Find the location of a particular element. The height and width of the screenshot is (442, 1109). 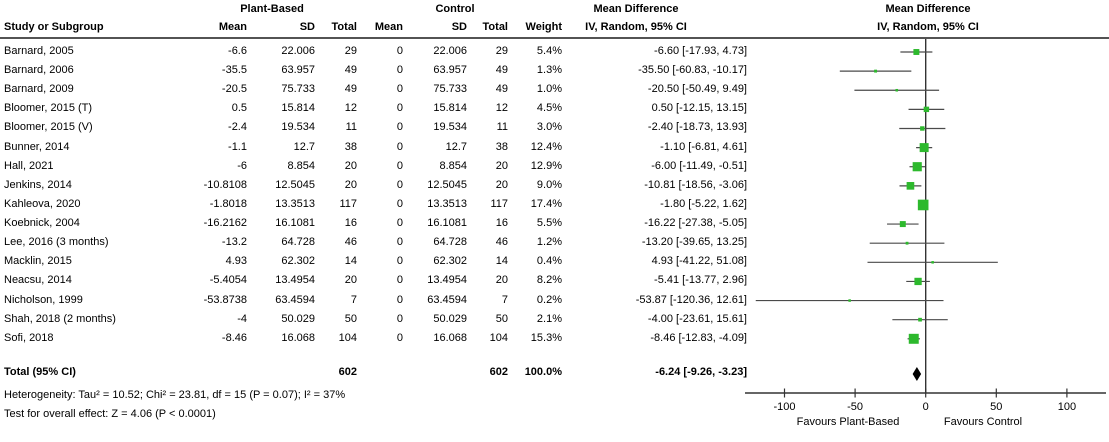

study-name: Lee, 2016 (3 months) is located at coordinates (56, 242).